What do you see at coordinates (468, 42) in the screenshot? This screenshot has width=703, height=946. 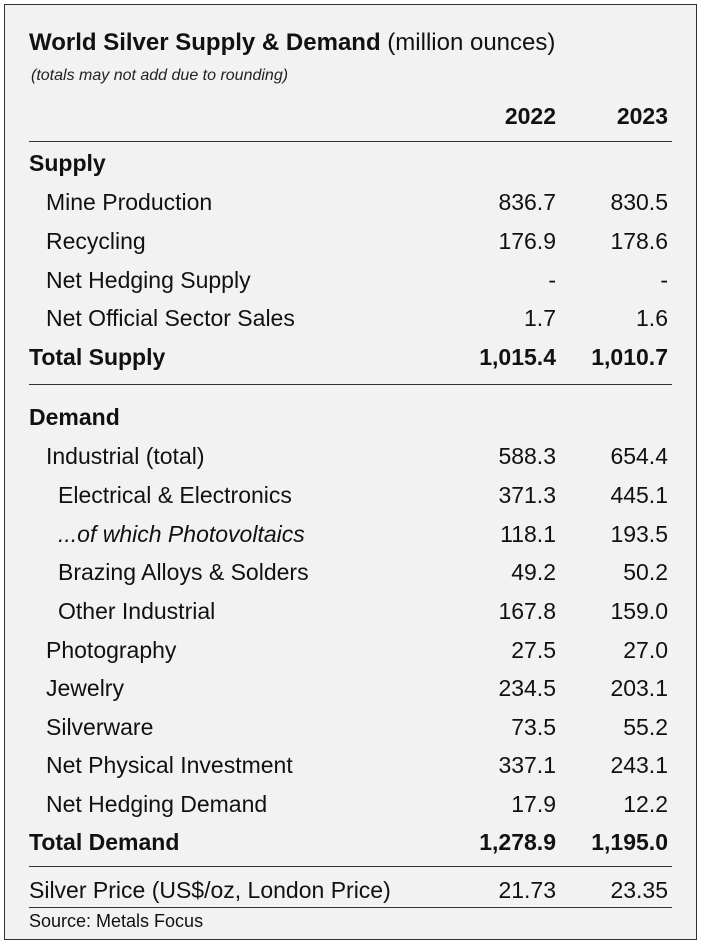 I see `table-title-units: (million ounces)` at bounding box center [468, 42].